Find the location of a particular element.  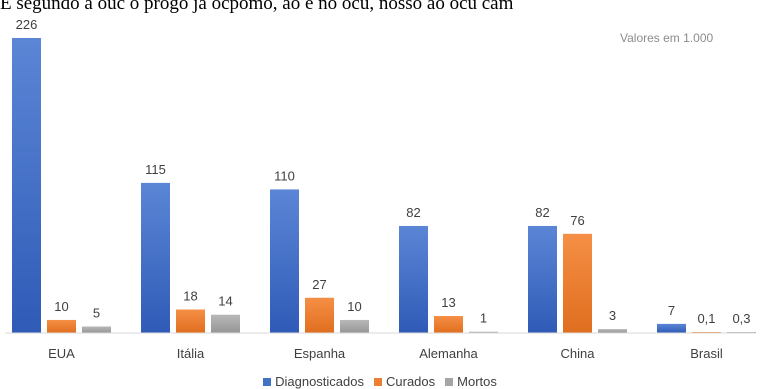

data-label-diagnosticados-italia: 115 is located at coordinates (155, 169).